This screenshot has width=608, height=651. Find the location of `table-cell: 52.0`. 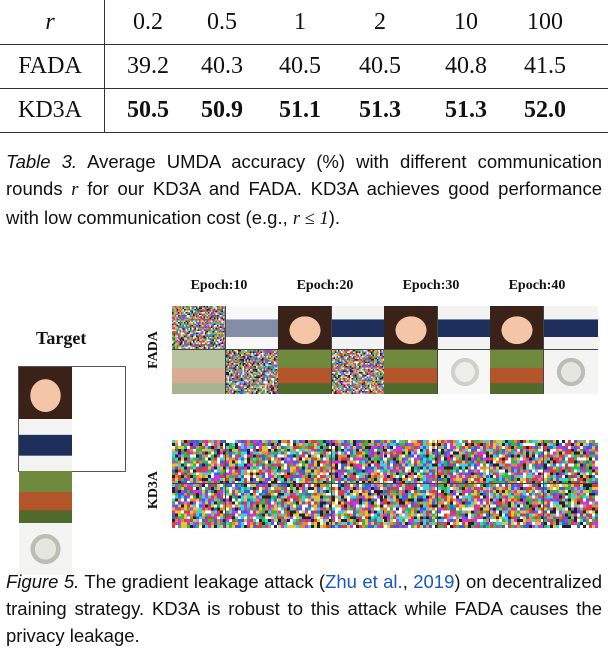

table-cell: 52.0 is located at coordinates (545, 110).